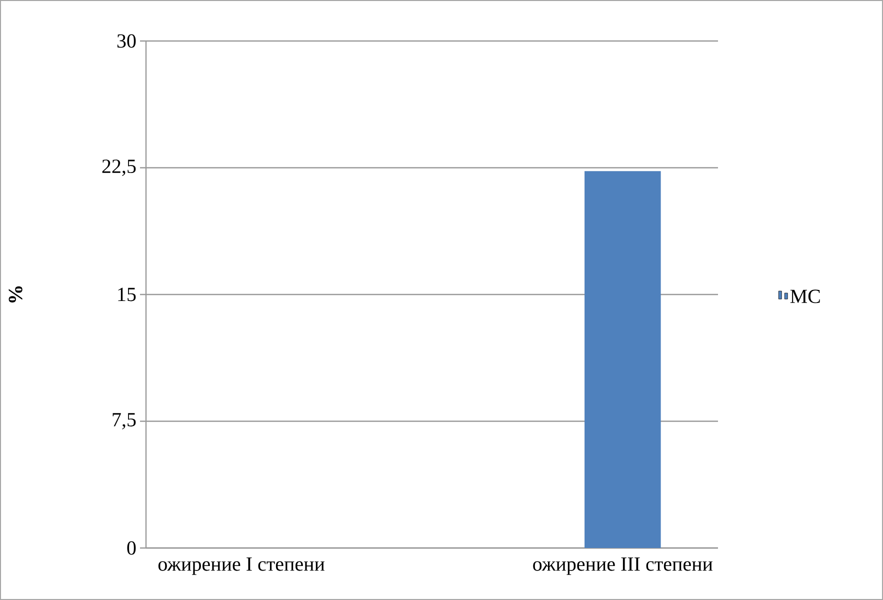  Describe the element at coordinates (241, 566) in the screenshot. I see `x-tick-label: ожирение I степени` at that location.